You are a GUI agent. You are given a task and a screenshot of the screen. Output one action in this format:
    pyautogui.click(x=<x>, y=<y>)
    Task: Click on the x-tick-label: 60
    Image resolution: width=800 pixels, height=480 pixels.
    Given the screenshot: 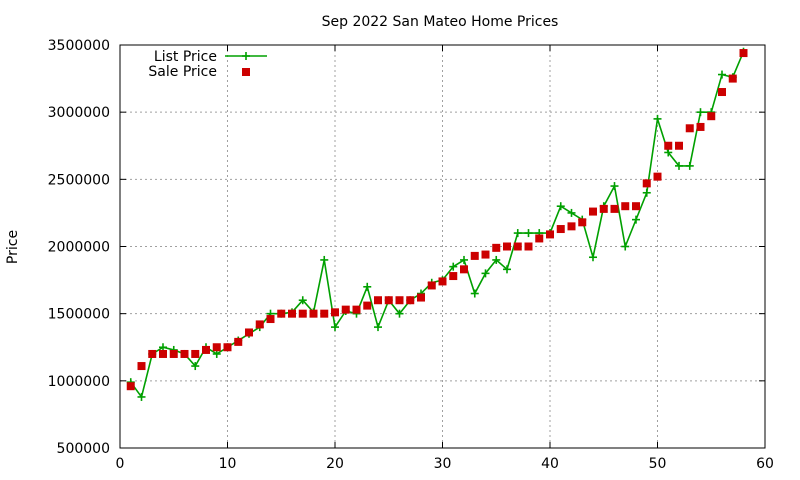 What is the action you would take?
    pyautogui.click(x=765, y=464)
    